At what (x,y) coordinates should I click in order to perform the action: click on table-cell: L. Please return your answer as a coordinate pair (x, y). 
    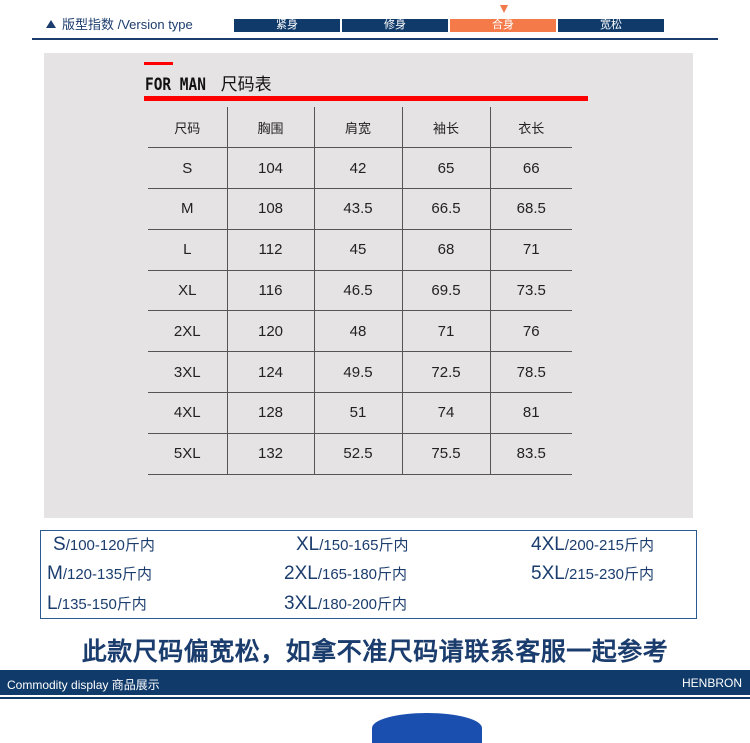
    Looking at the image, I should click on (188, 250).